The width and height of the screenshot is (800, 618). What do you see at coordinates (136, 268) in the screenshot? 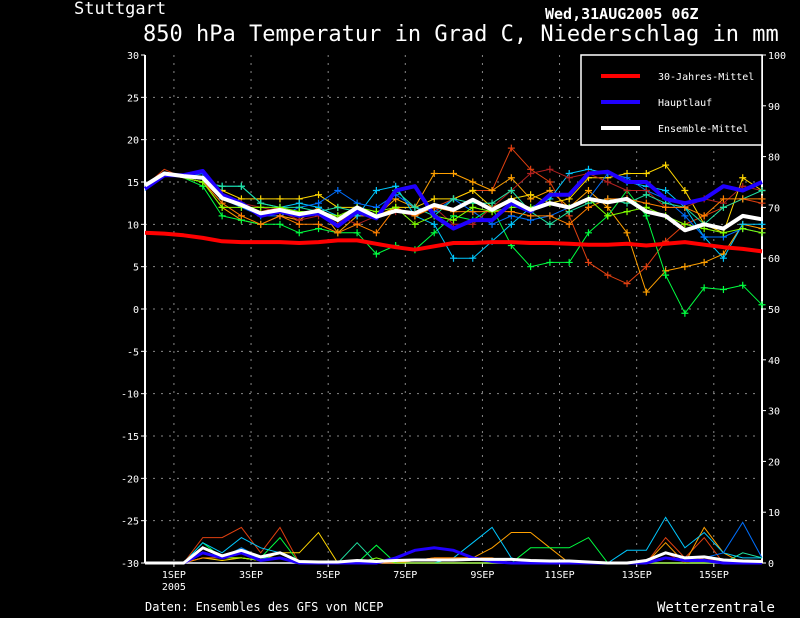
I see `ytick-label: 5` at bounding box center [136, 268].